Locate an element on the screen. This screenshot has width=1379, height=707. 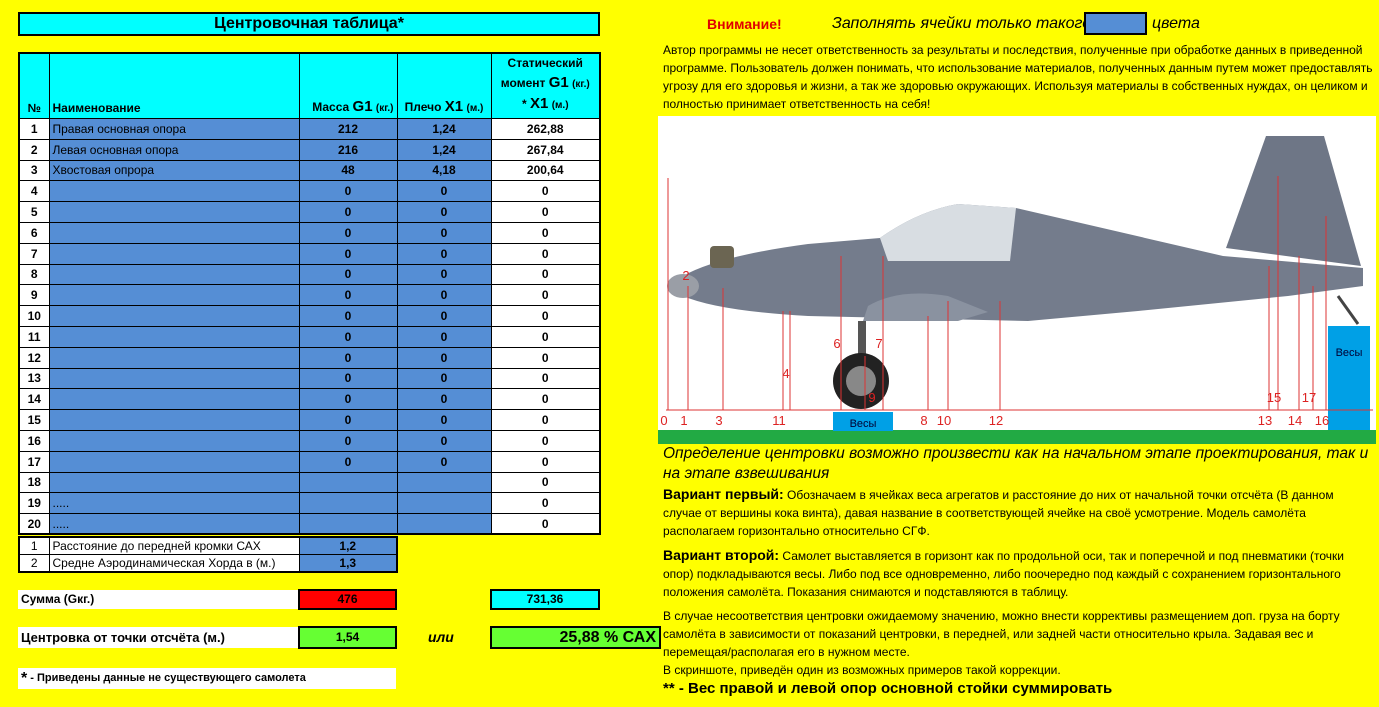
cax-value: 1,2 is located at coordinates (348, 545).